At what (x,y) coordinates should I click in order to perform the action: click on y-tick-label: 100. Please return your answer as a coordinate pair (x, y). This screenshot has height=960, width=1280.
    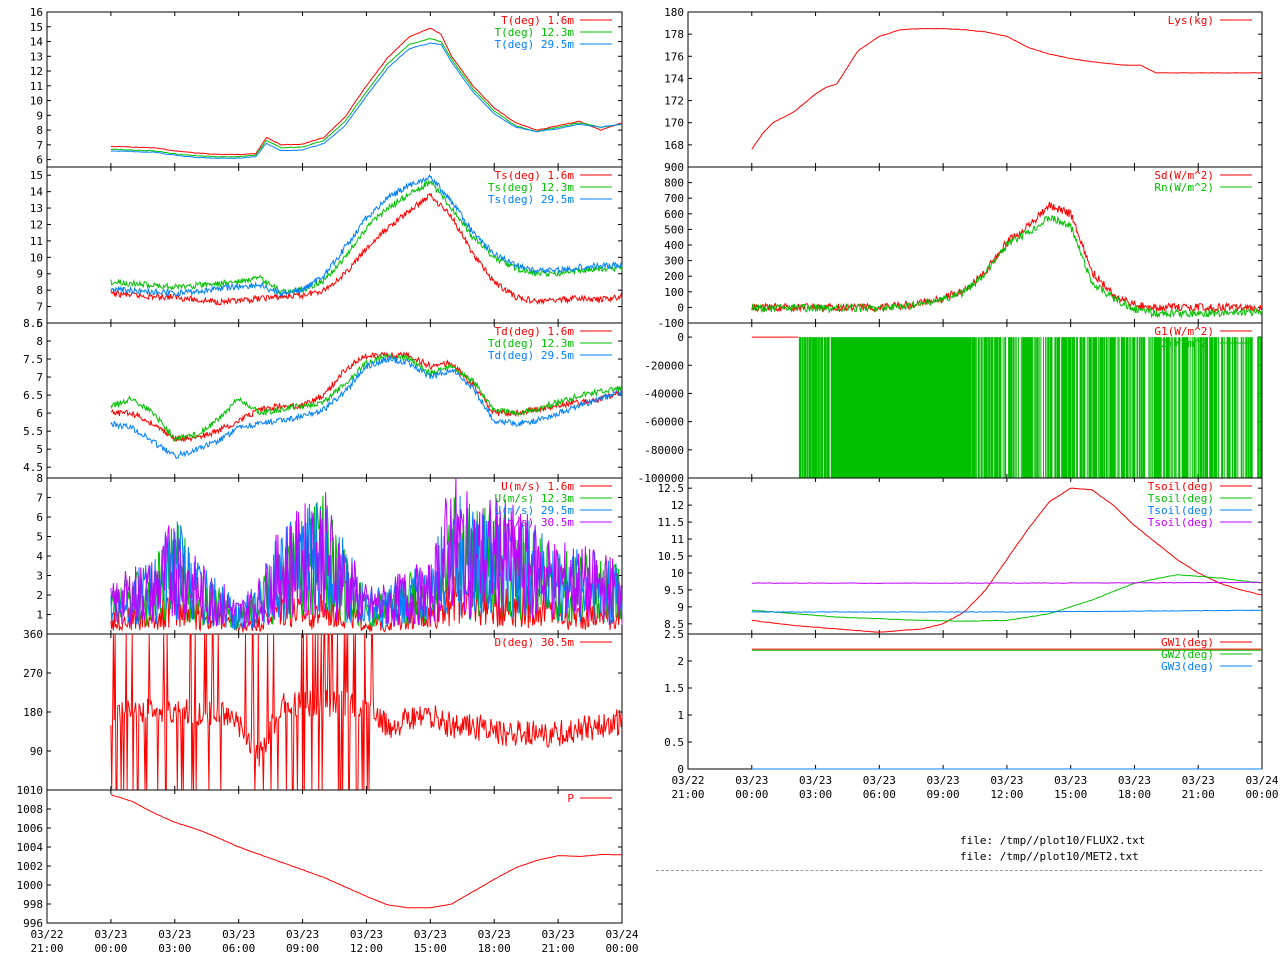
    Looking at the image, I should click on (674, 292).